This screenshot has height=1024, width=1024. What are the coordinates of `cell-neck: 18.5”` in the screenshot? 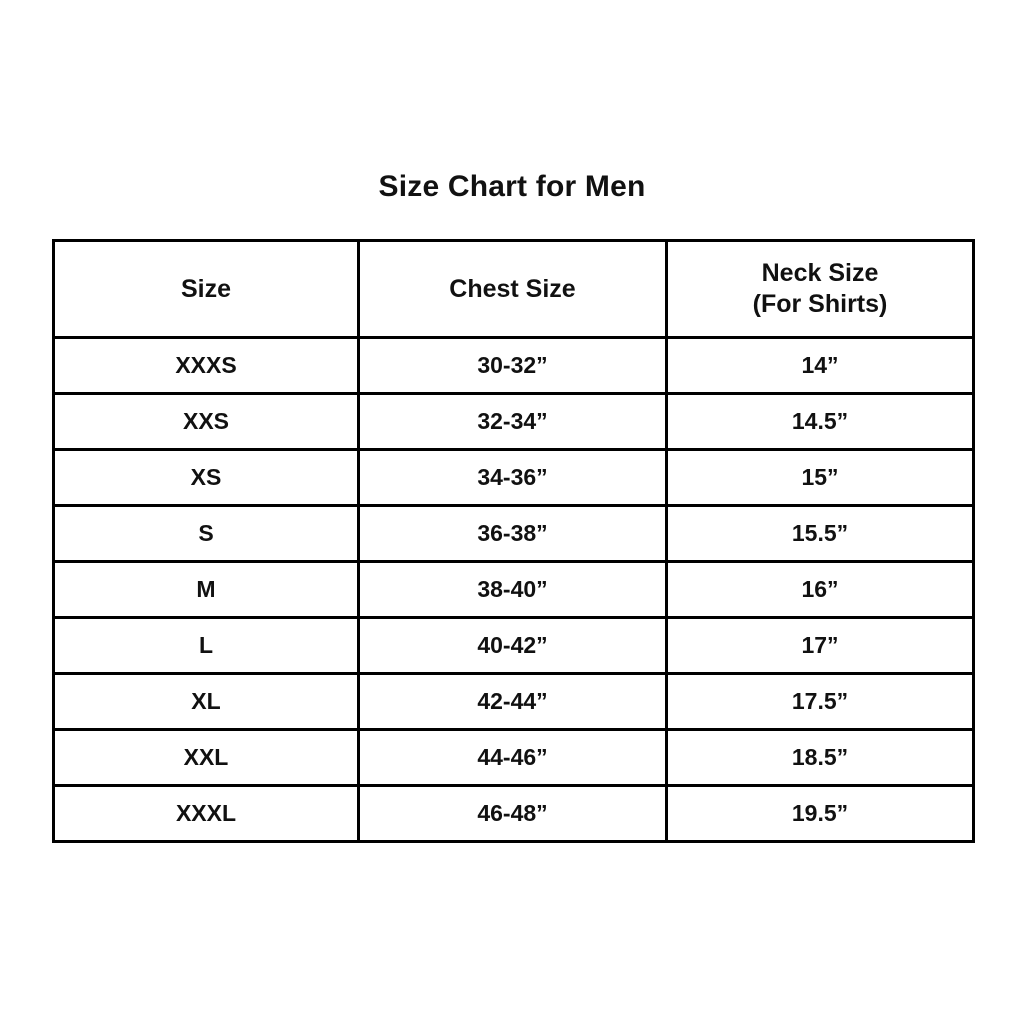 It's located at (820, 757).